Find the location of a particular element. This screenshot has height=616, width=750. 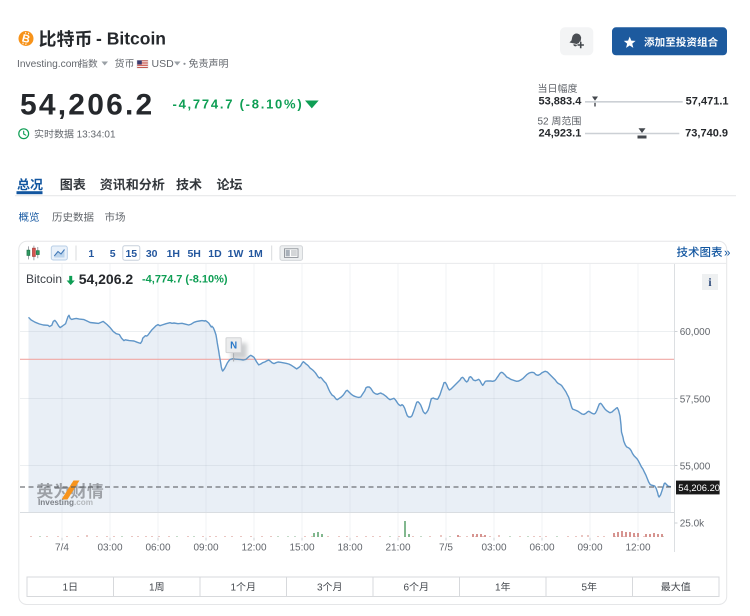

svg-text: 57,471.1 is located at coordinates (707, 101).